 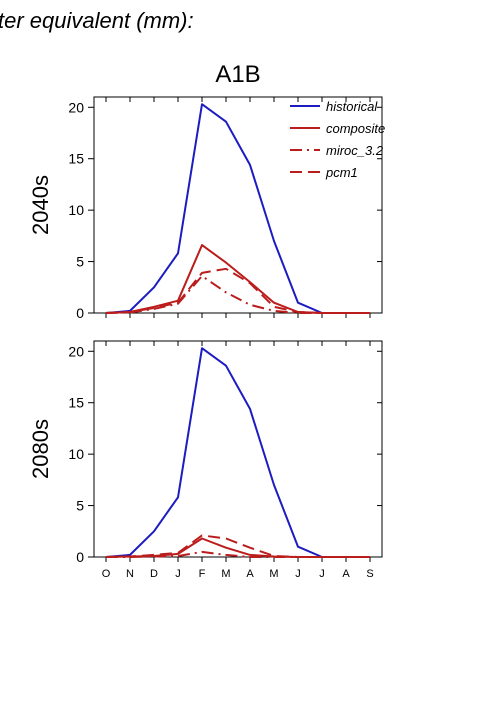 I want to click on figure-header: ter equivalent (mm):, so click(x=97, y=20).